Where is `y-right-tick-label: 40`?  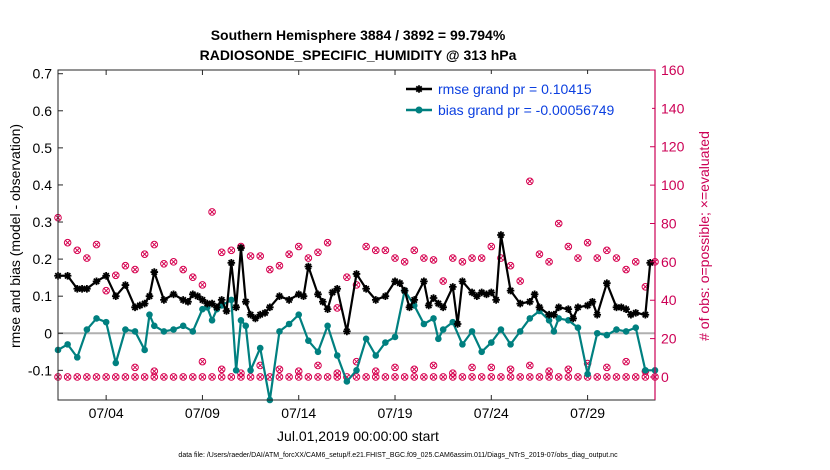
y-right-tick-label: 40 is located at coordinates (669, 300).